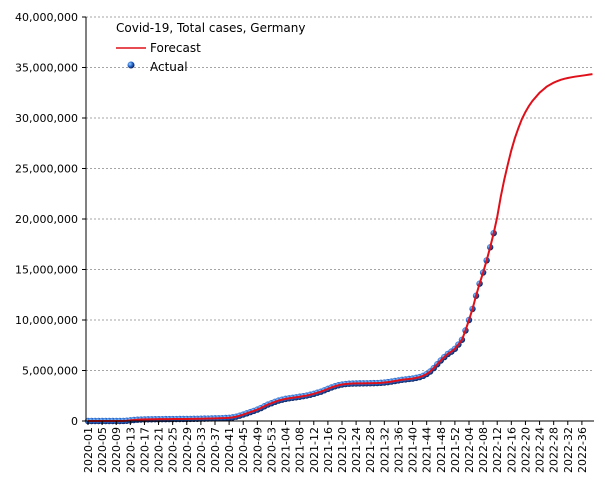  I want to click on x-tick-label: 2020-01, so click(88, 450).